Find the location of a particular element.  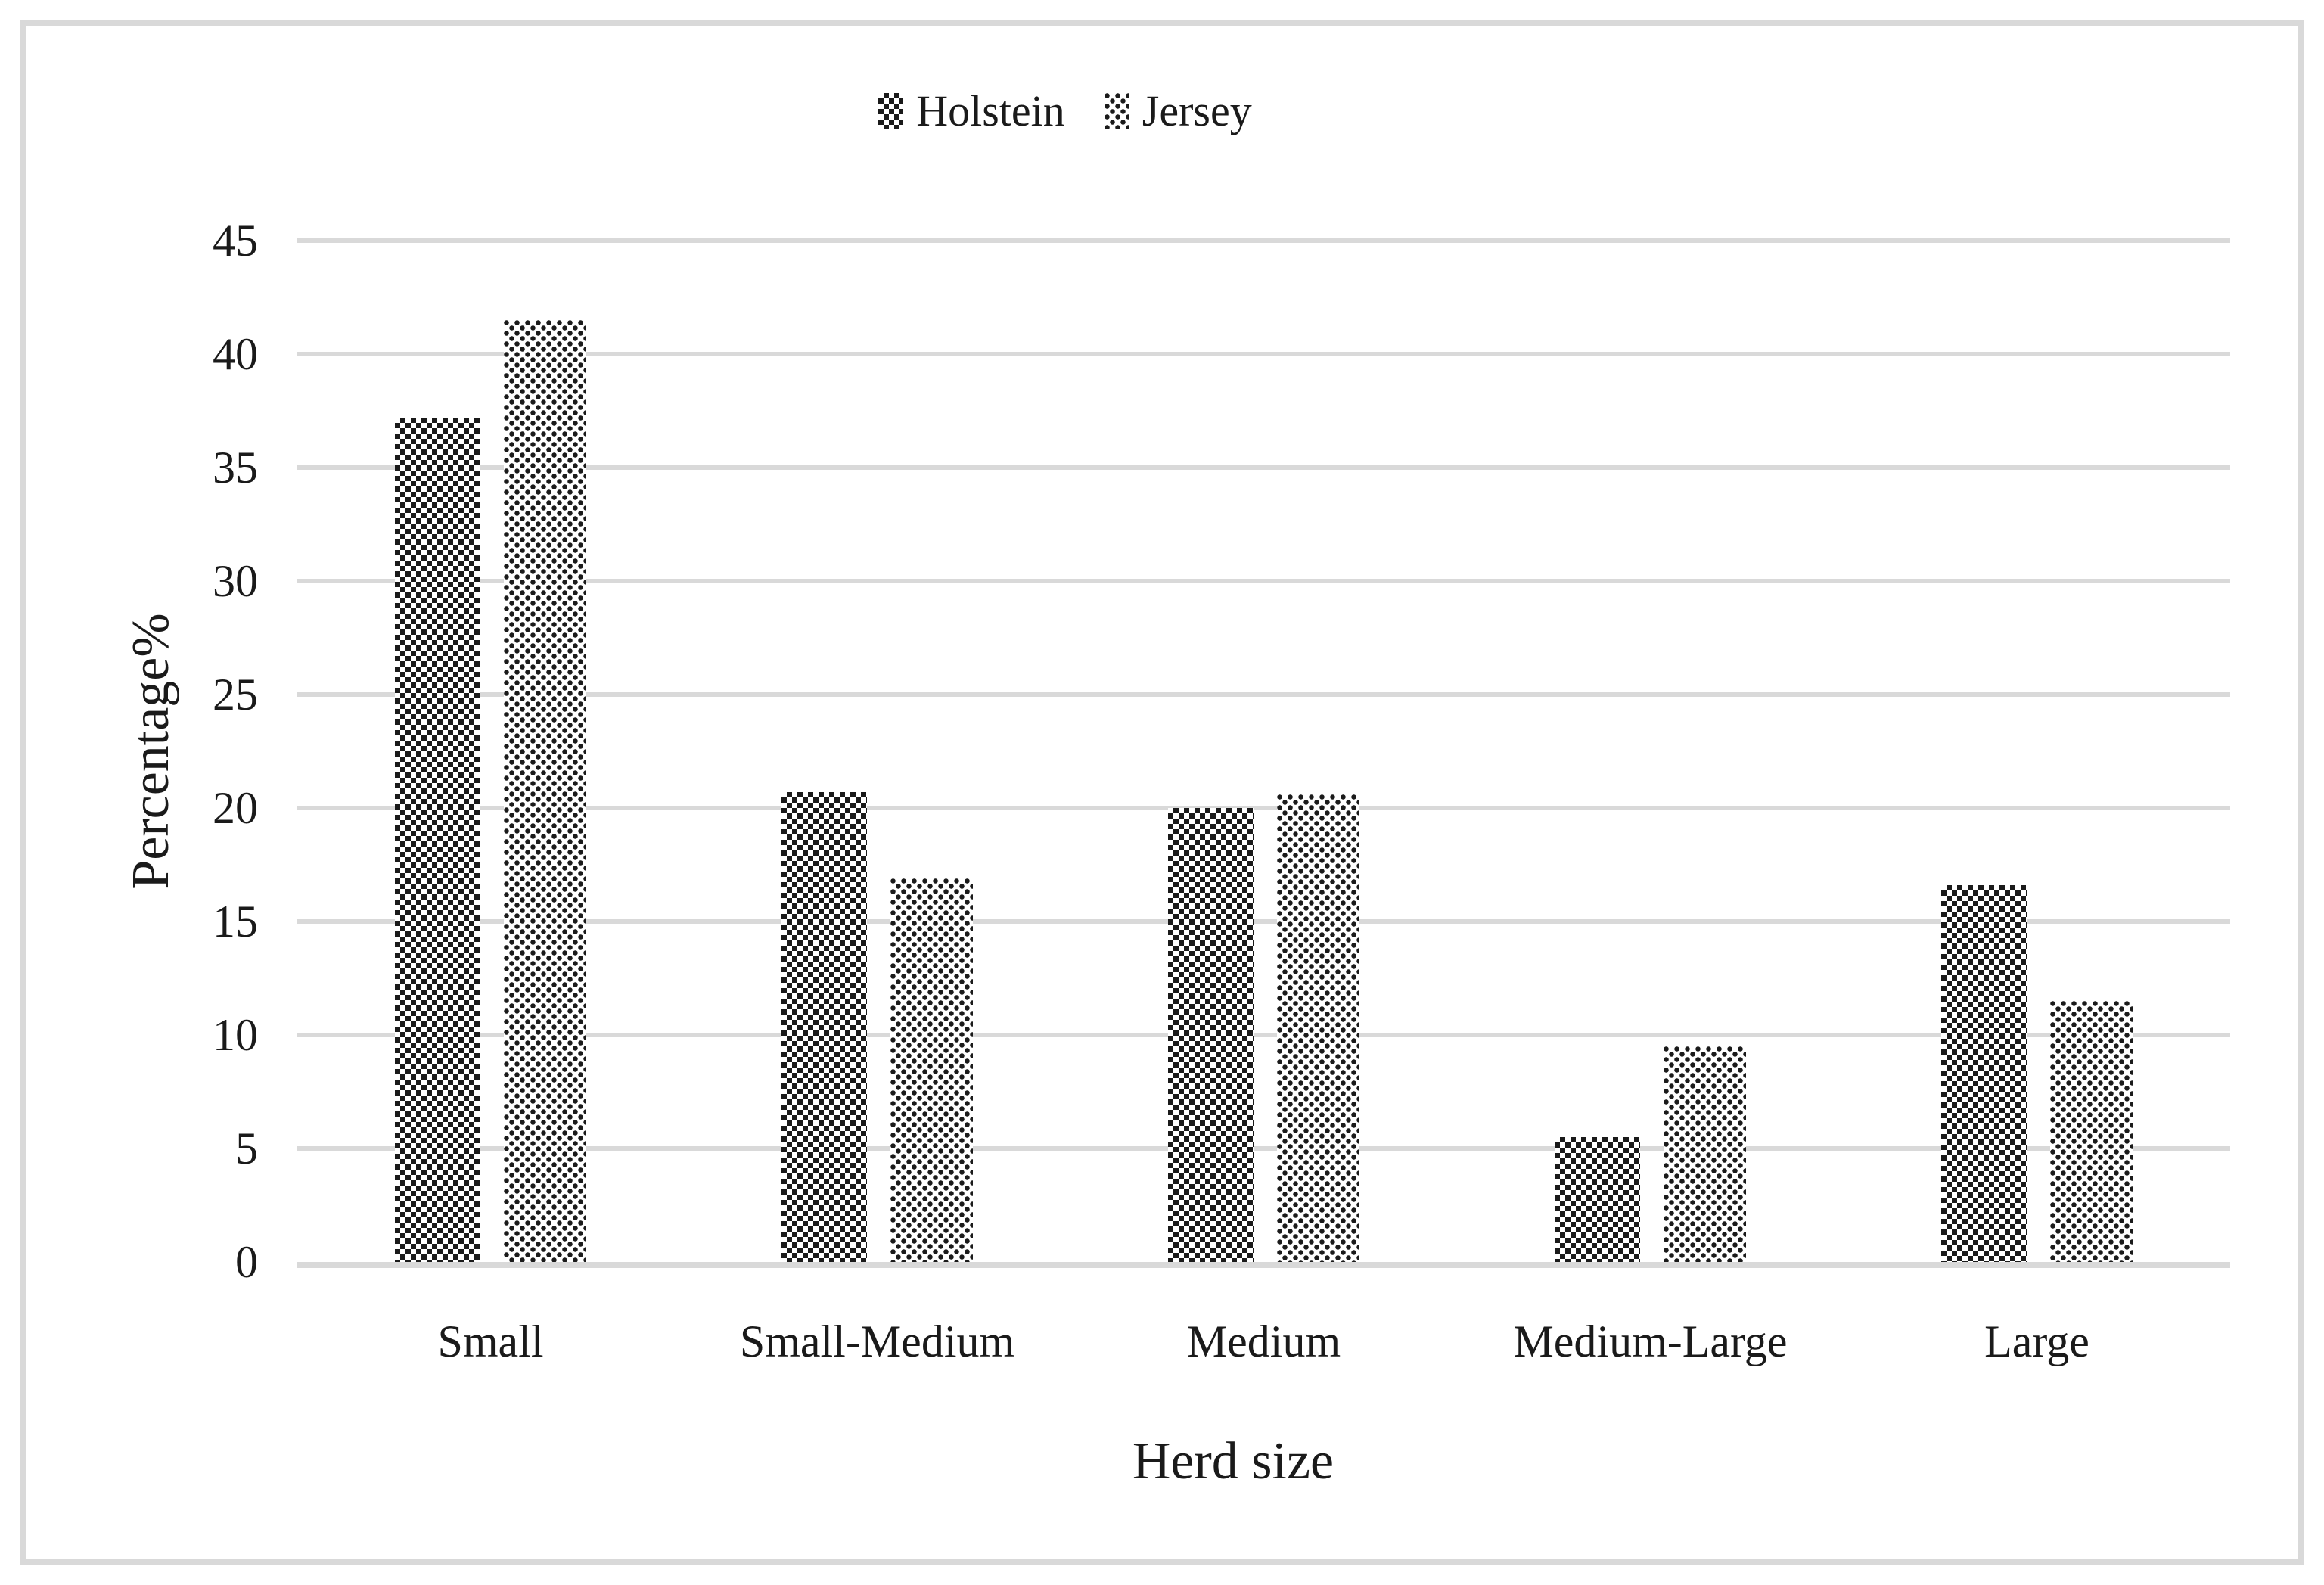

category-labels: Small Small-Medium Medium Medium-Large Large is located at coordinates (1263, 1341).